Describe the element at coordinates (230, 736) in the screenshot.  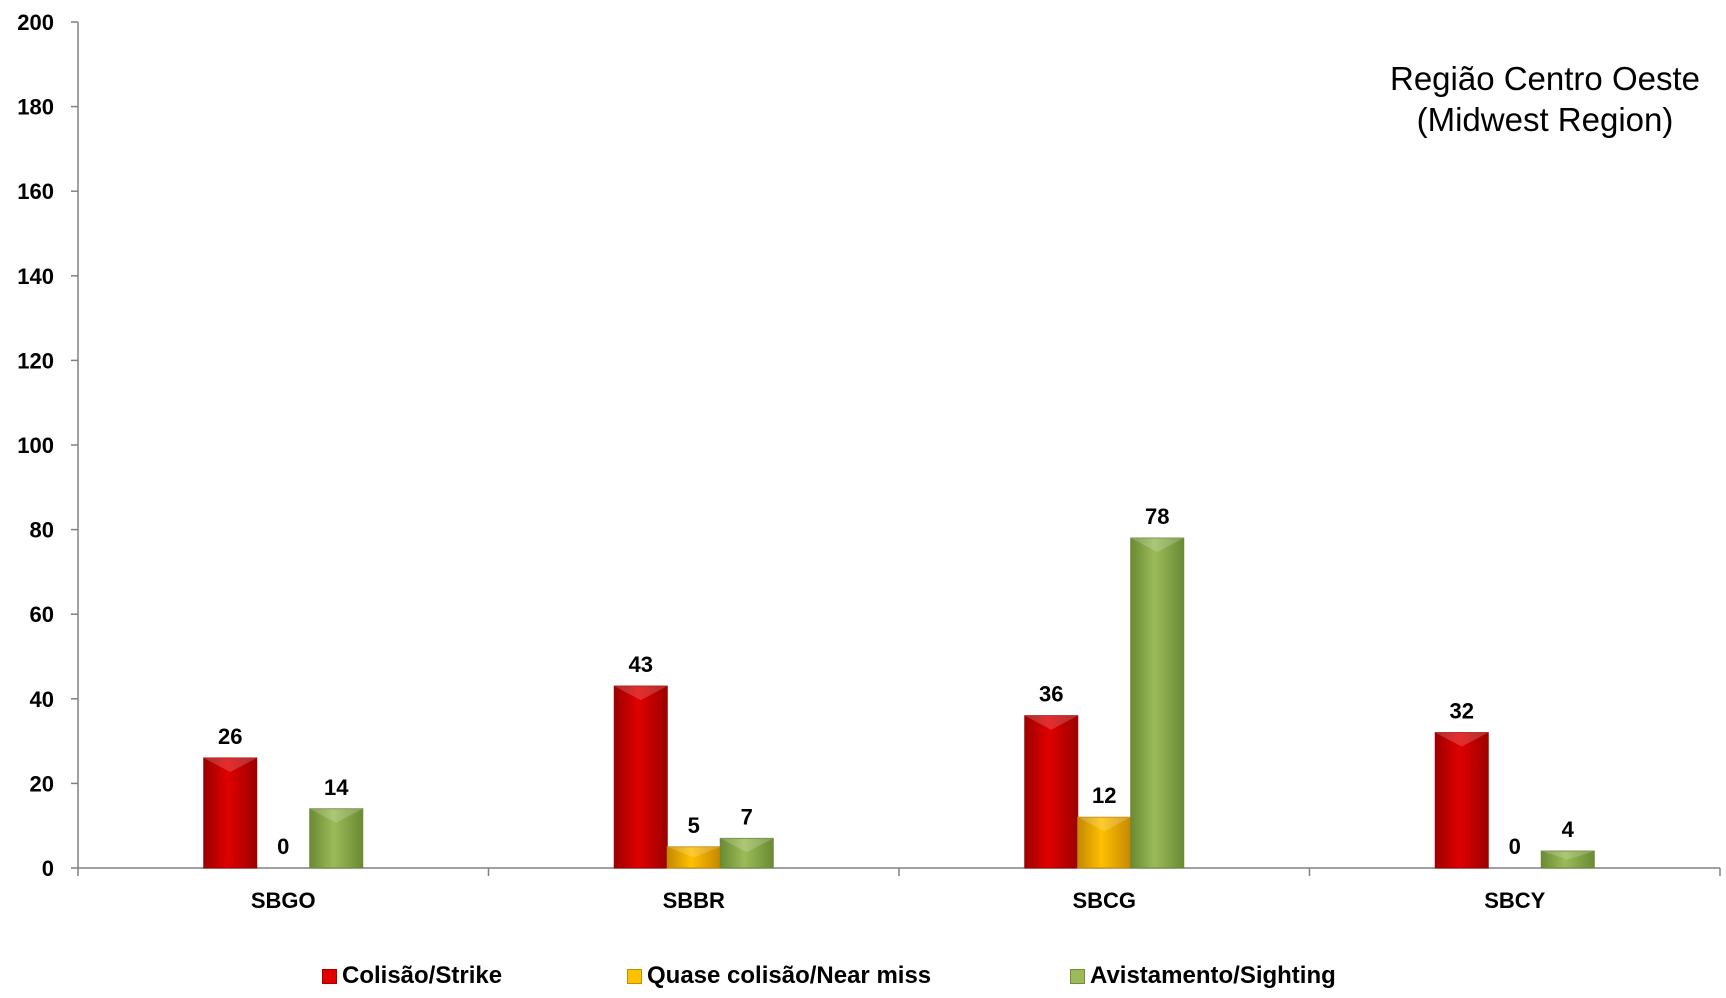
I see `data-label: 26` at that location.